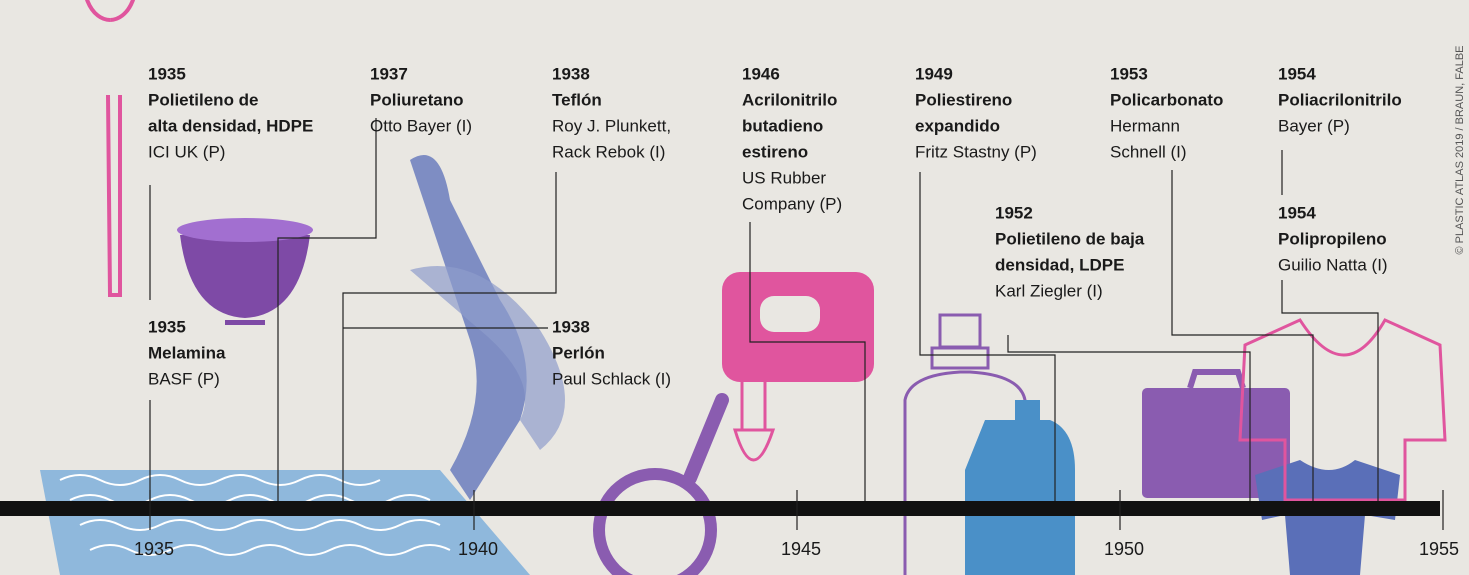  What do you see at coordinates (1145, 125) in the screenshot?
I see `event-detail: Hermann` at bounding box center [1145, 125].